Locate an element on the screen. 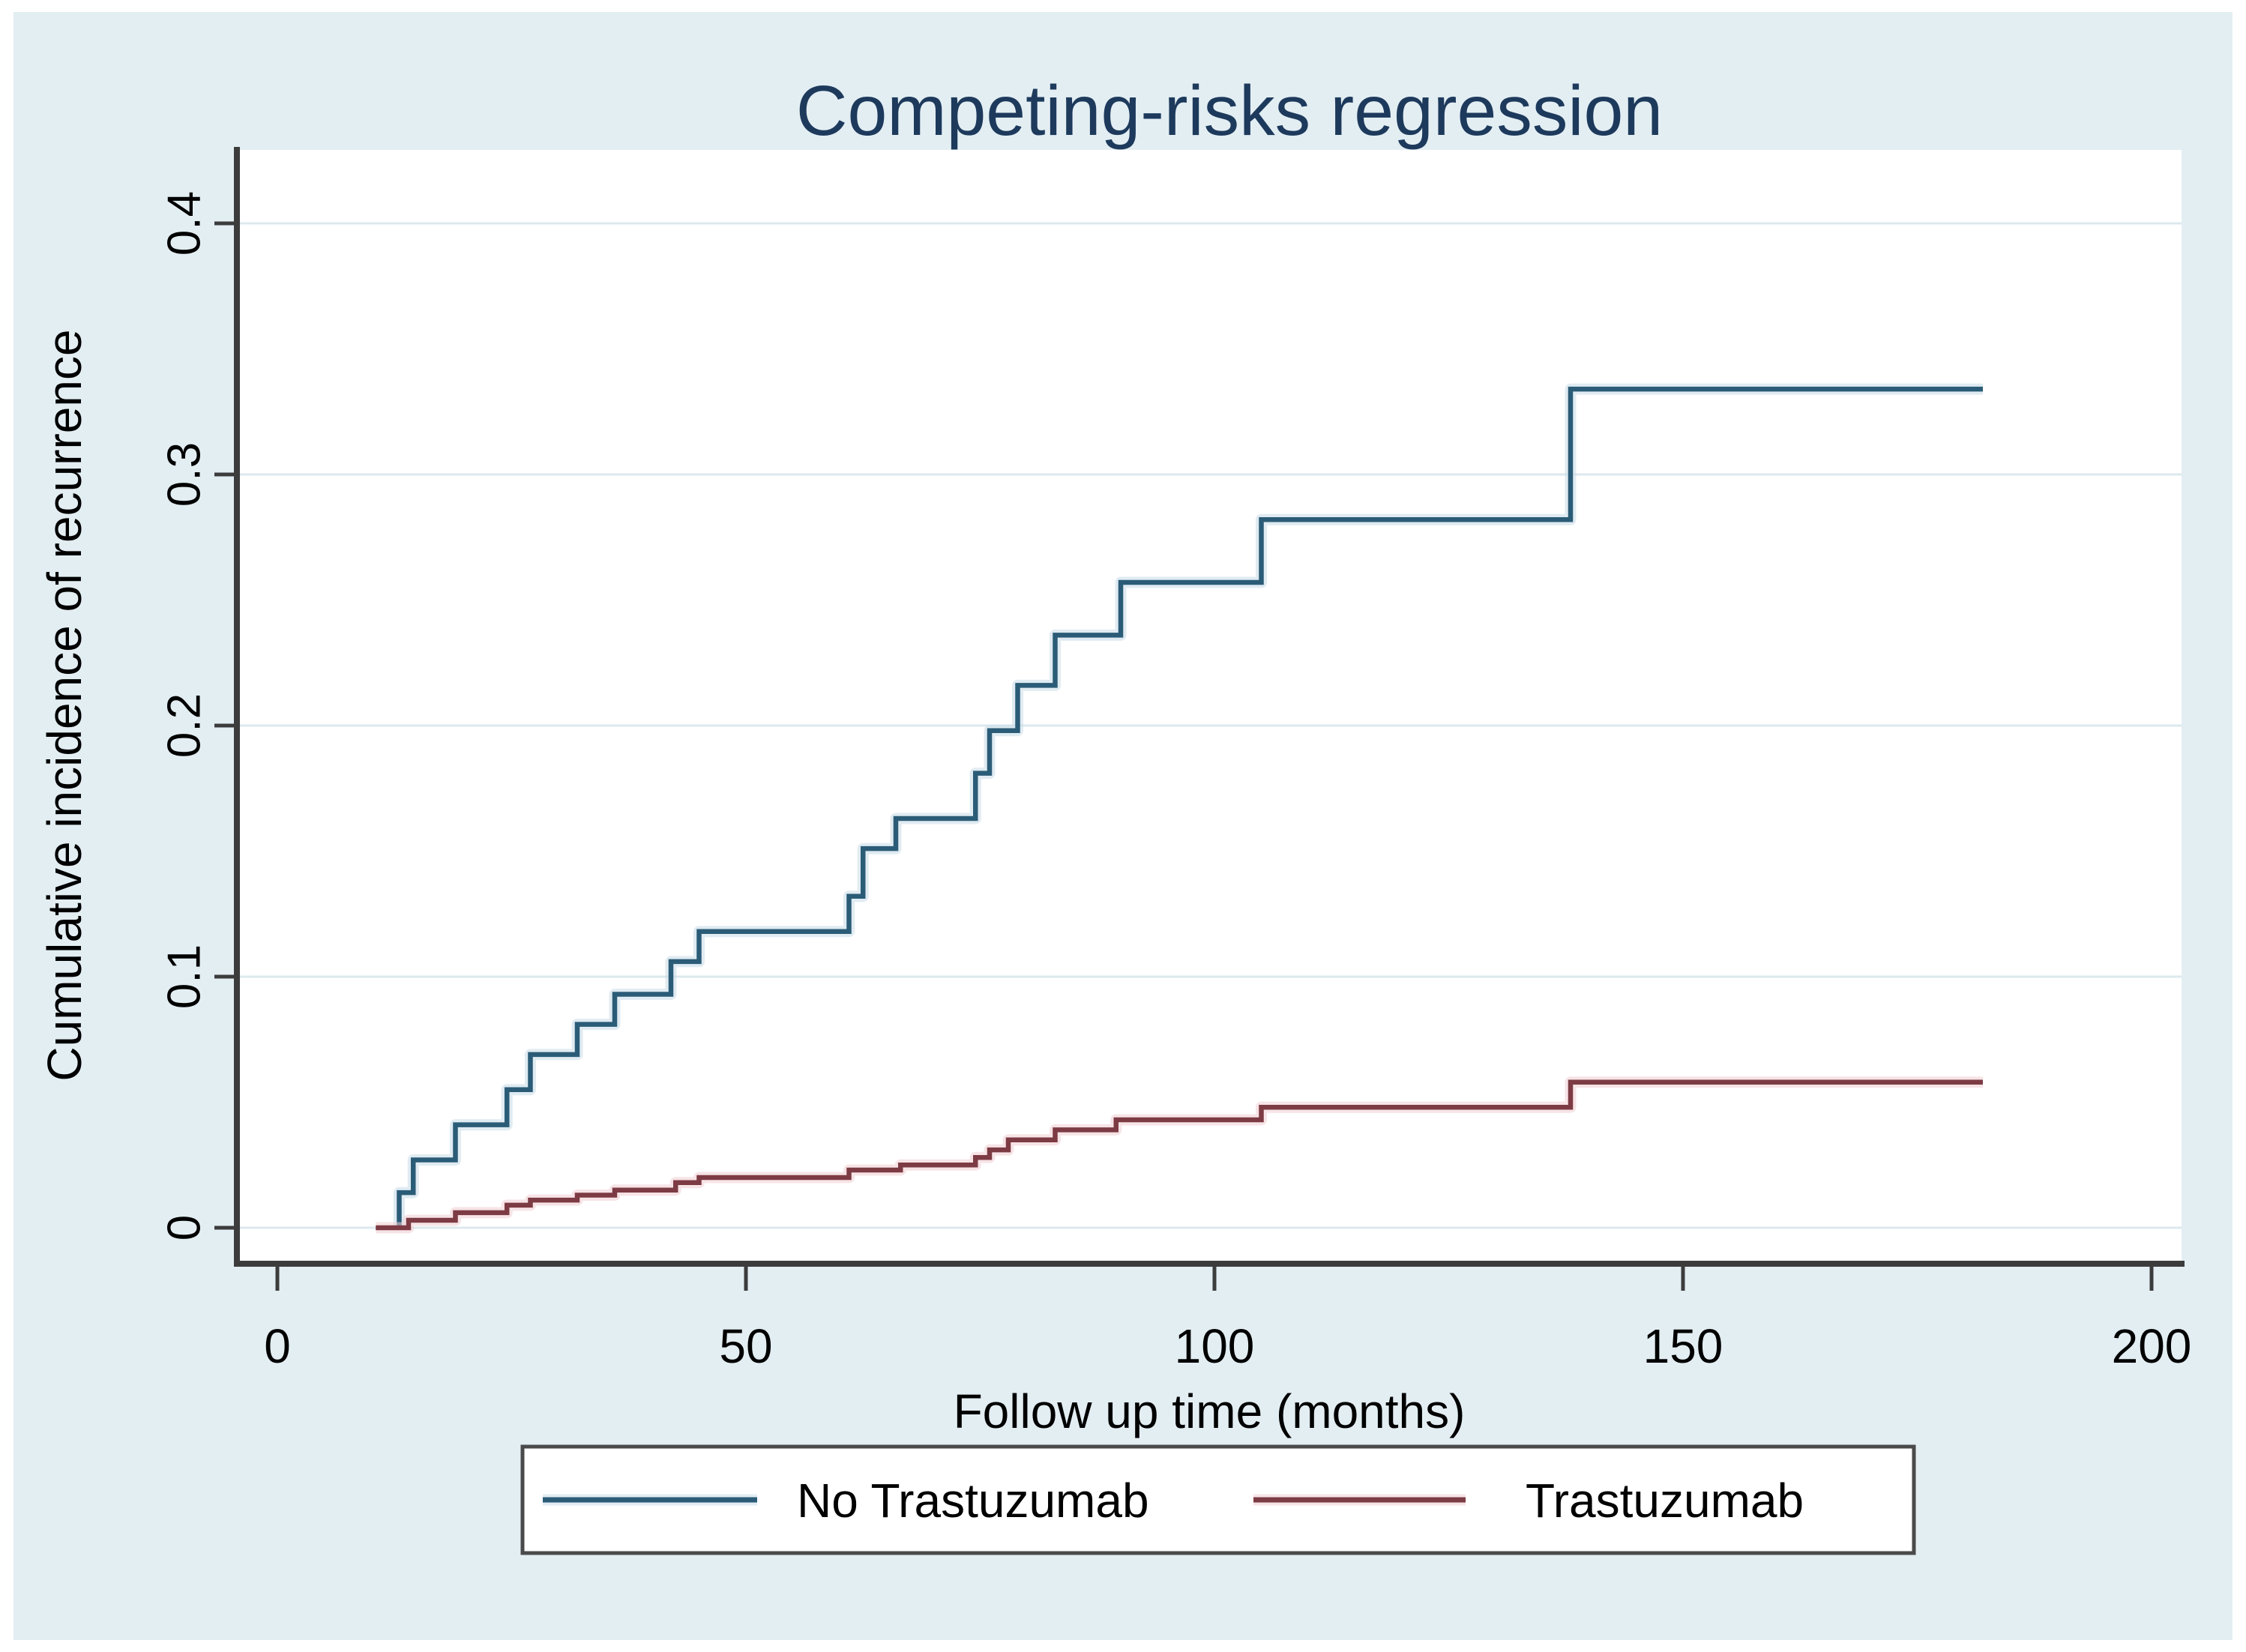 This screenshot has width=2246, height=1652. y-tick-label: 0.3 is located at coordinates (184, 474).